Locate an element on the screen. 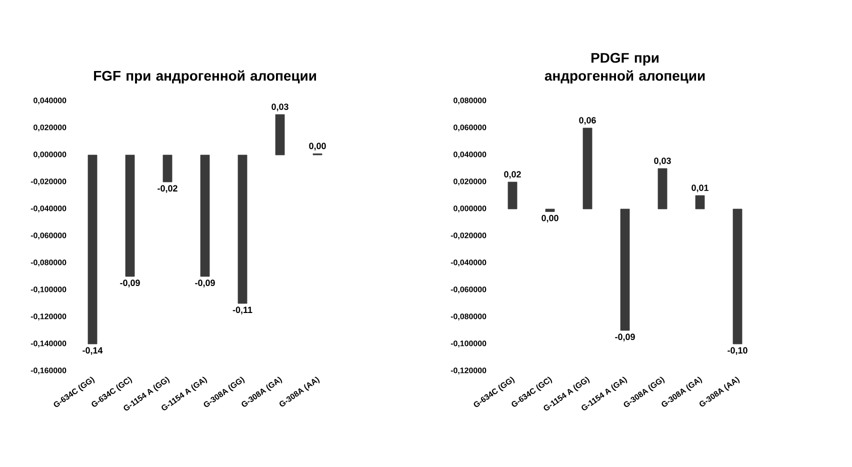 The image size is (852, 467). chart-title: PDGF при андрогенной алопеции is located at coordinates (624, 68).